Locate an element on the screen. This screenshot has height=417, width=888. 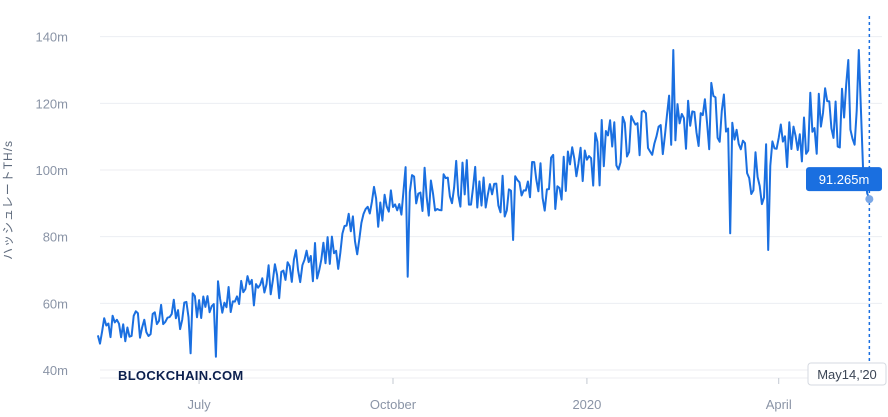
last-point-marker is located at coordinates (869, 199).